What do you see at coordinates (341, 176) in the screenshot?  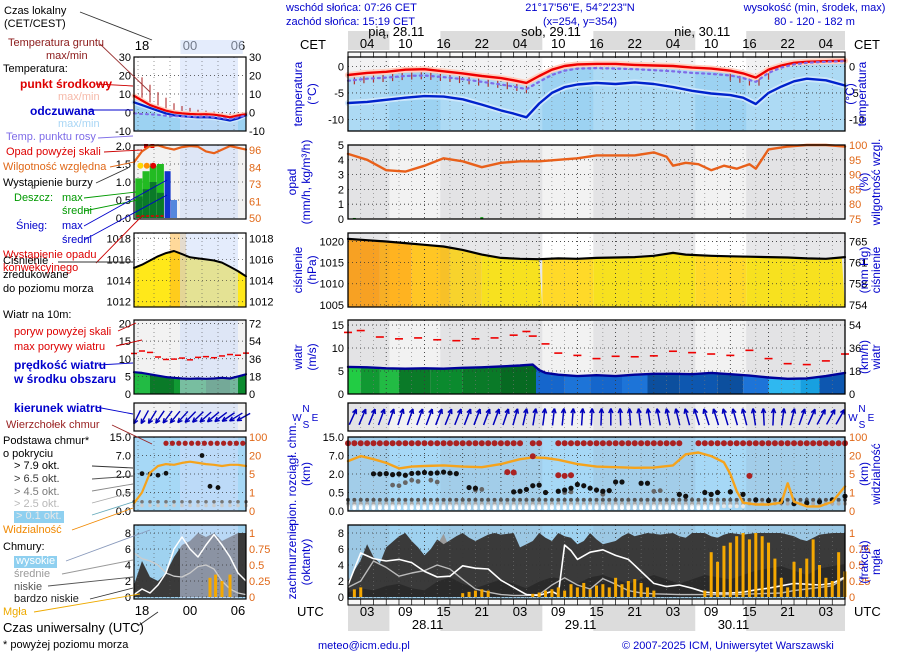 I see `tick-label: 3` at bounding box center [341, 176].